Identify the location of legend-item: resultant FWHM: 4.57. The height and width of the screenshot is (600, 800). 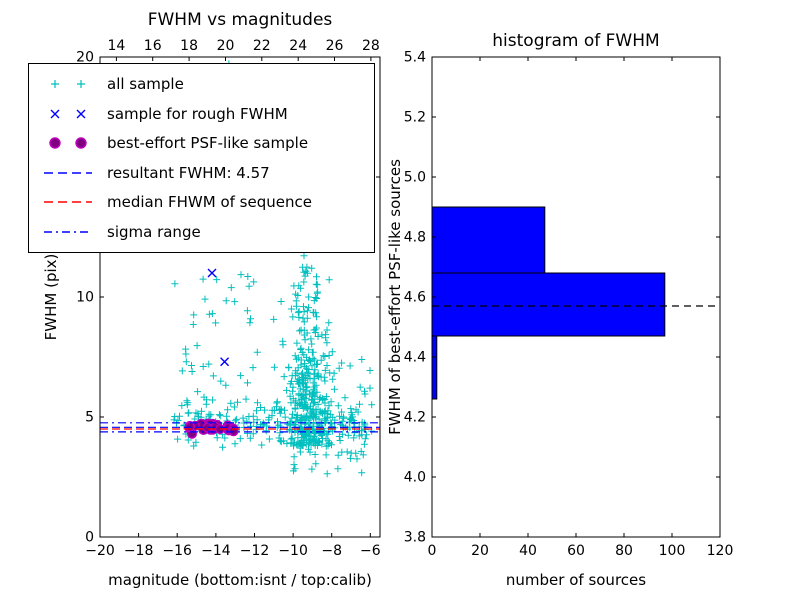
(204, 173).